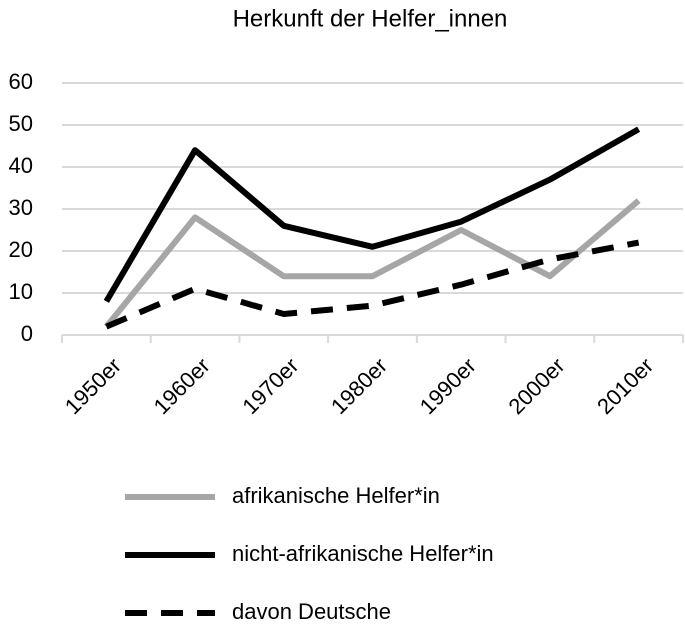 This screenshot has width=685, height=636. Describe the element at coordinates (363, 553) in the screenshot. I see `legend-label: nicht-afrikanische Helfer*in` at that location.